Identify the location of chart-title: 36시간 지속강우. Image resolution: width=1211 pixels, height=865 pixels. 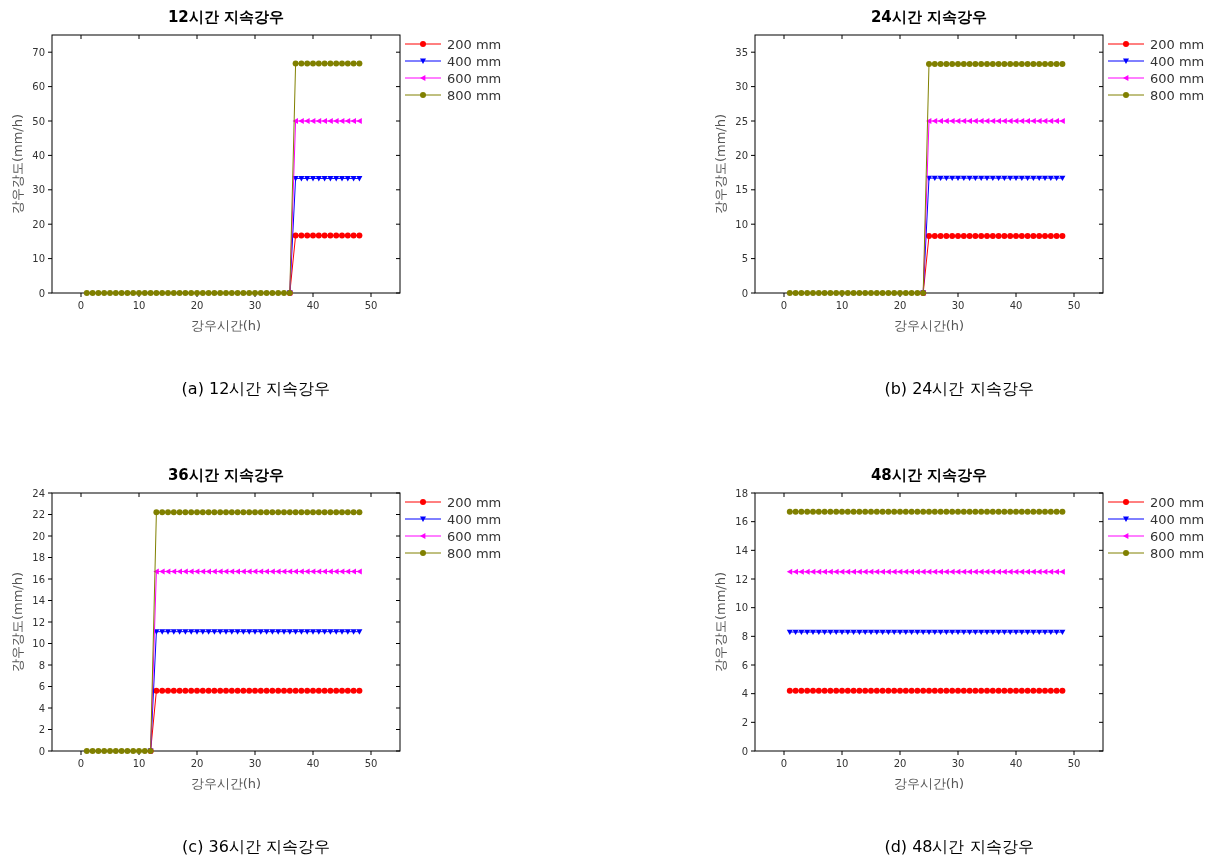
(226, 475).